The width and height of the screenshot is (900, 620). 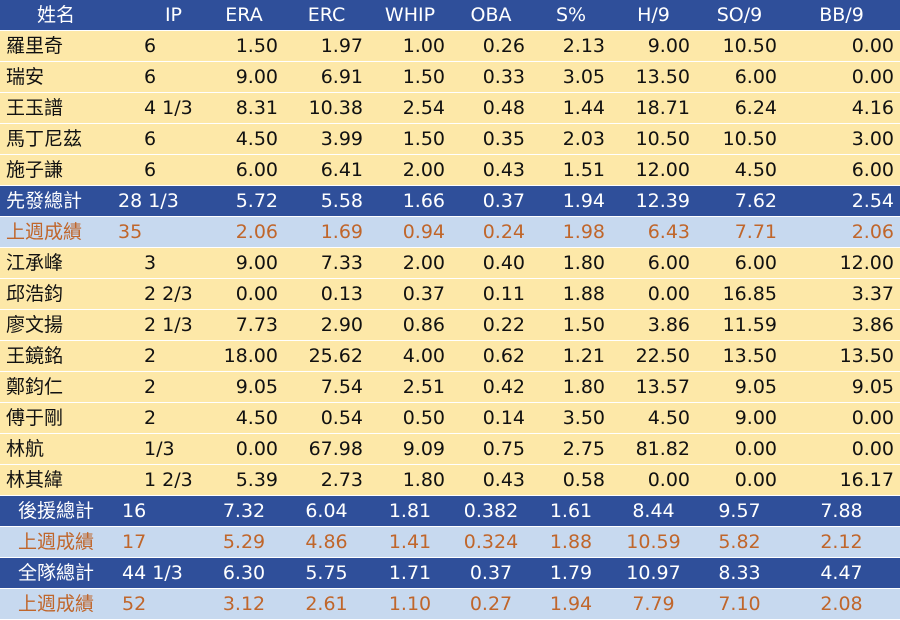 I want to click on cell-ip: 52, so click(x=158, y=604).